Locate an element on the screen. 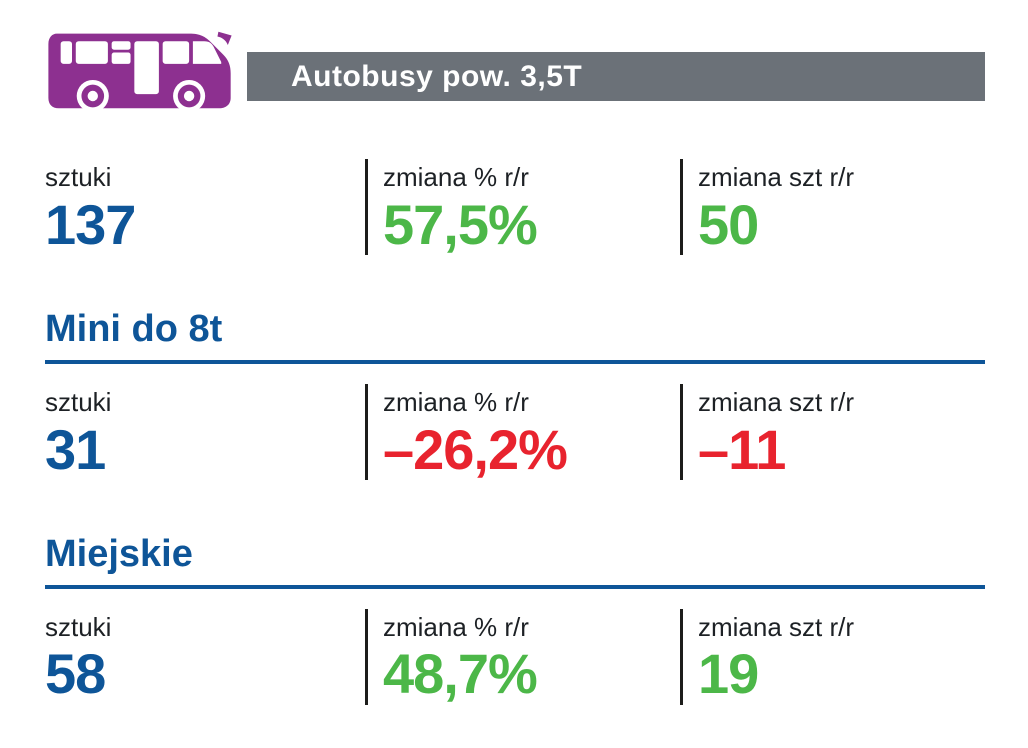 This screenshot has height=748, width=1028. stat-mini-sztuki: sztuki 31 is located at coordinates (205, 432).